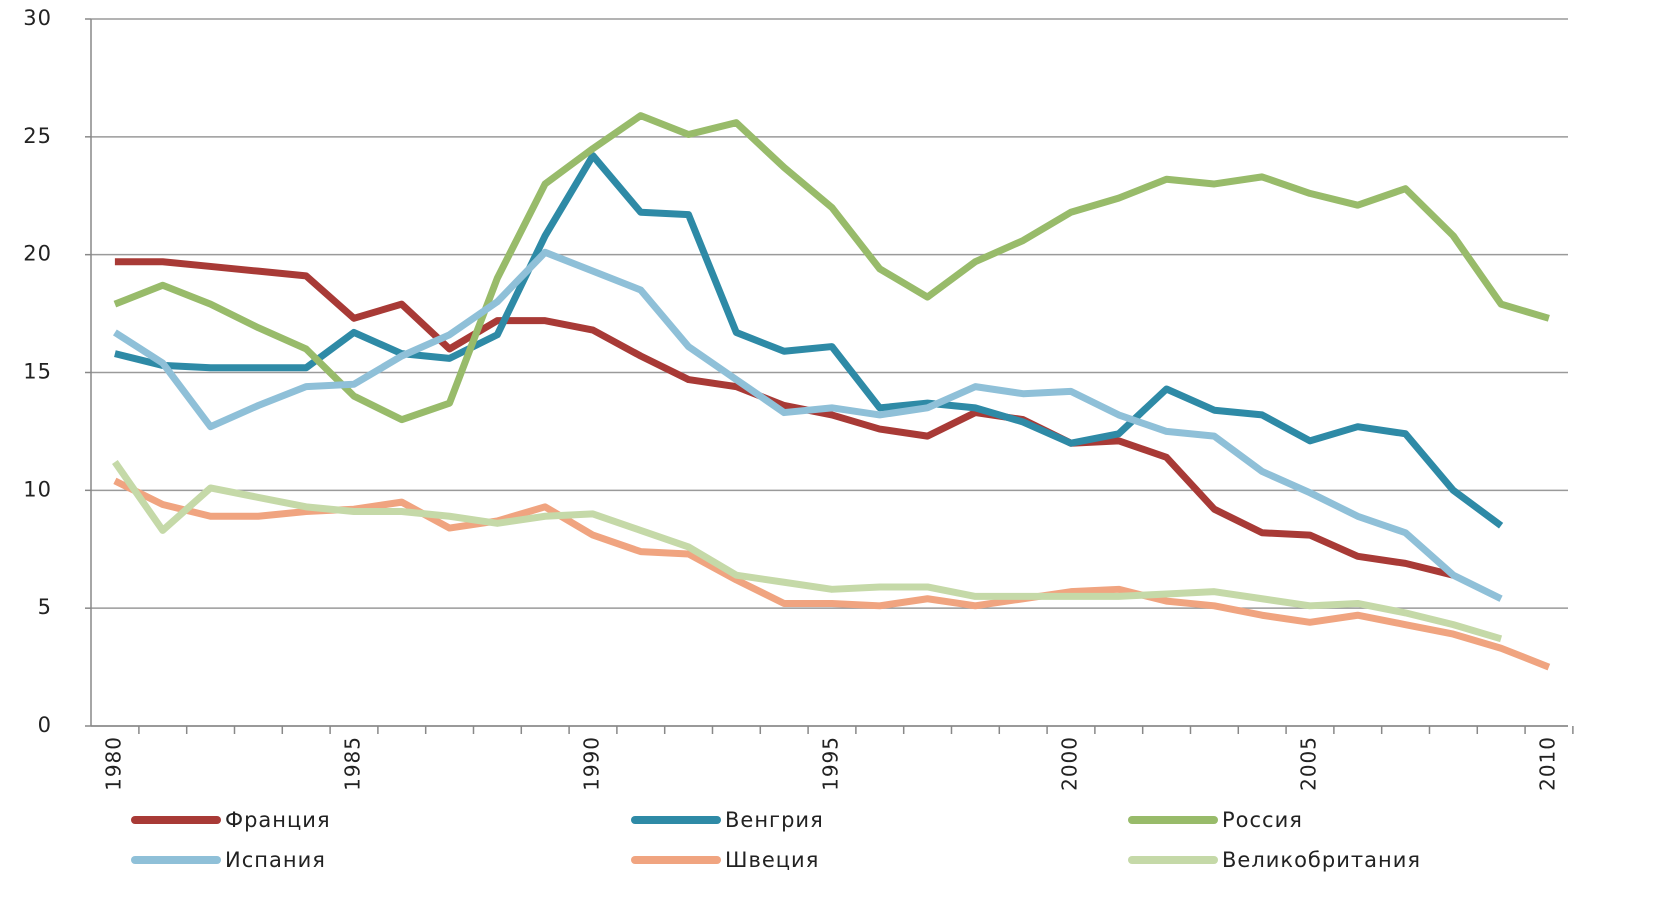  I want to click on legend-label: Россия, so click(1262, 820).